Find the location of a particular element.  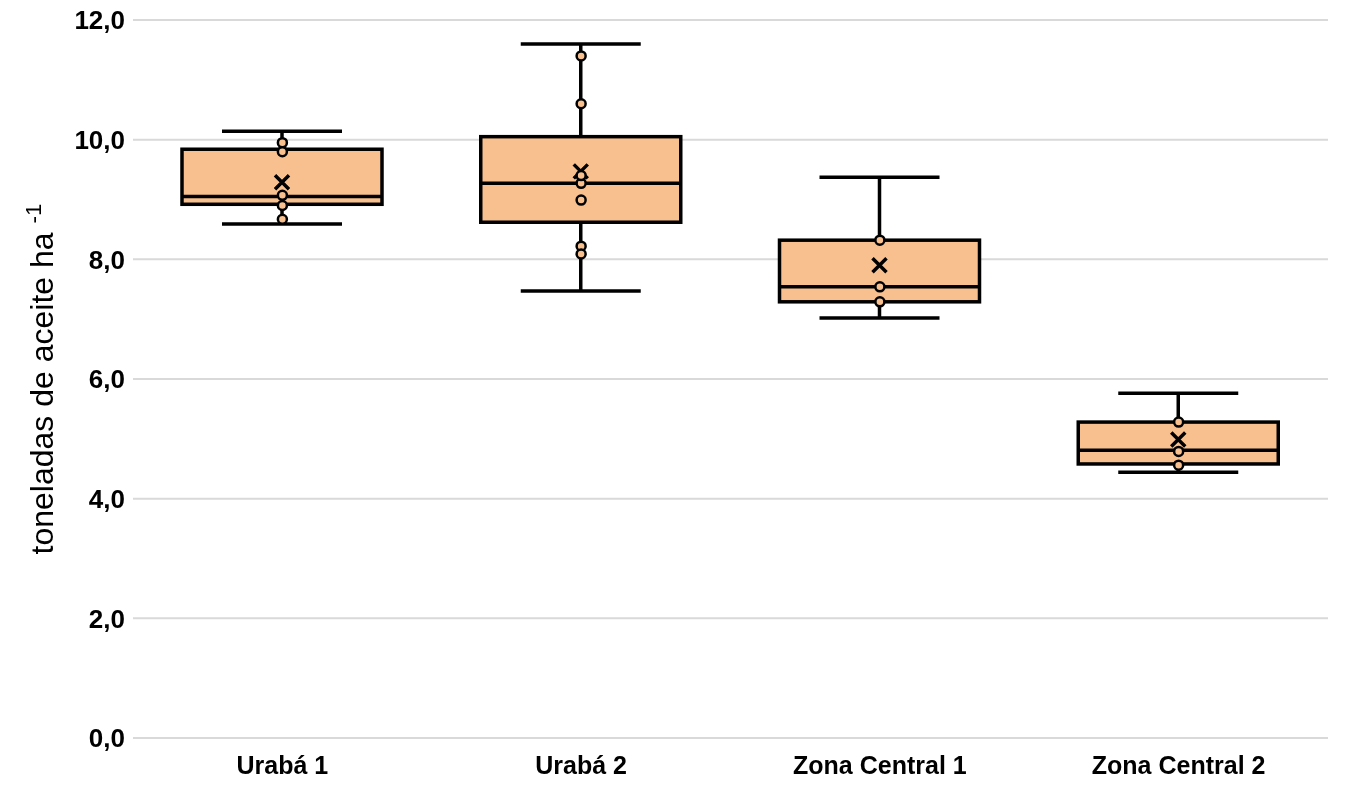

x-tick-label: Urabá 2 is located at coordinates (581, 764).